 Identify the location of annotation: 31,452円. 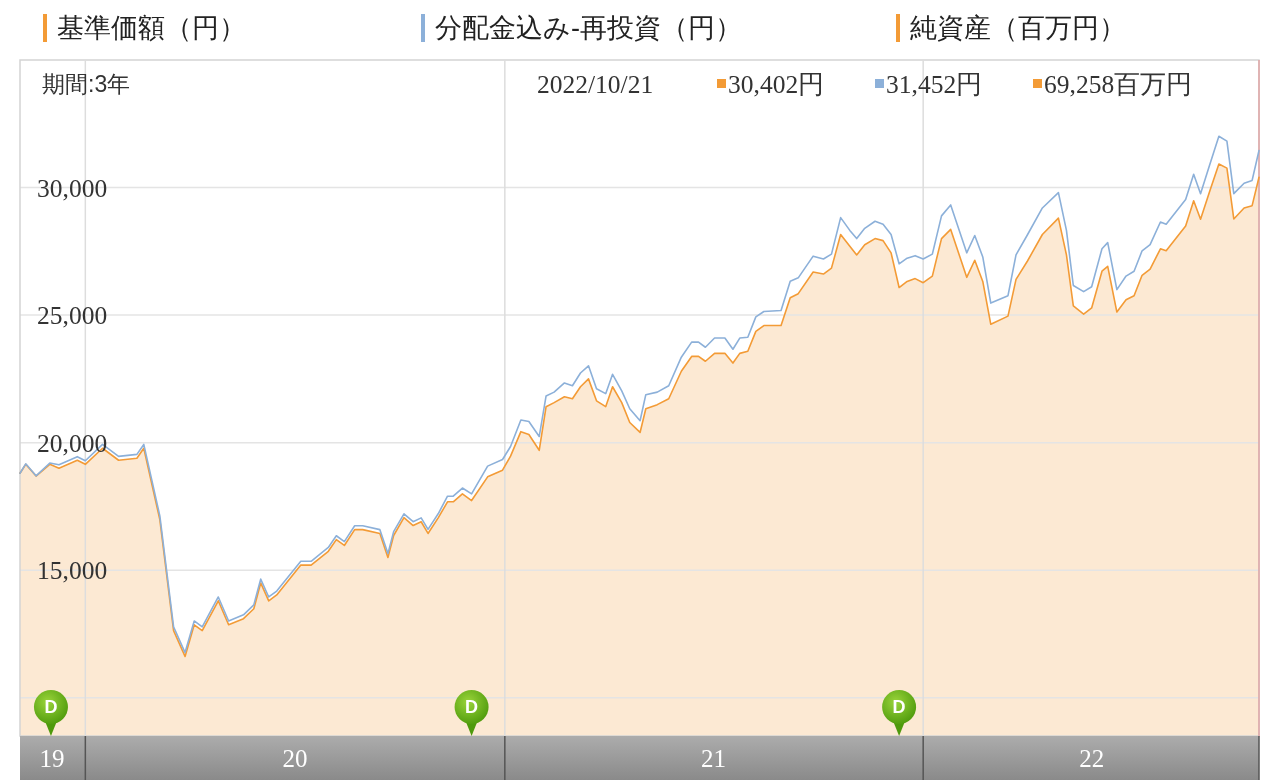
(934, 84).